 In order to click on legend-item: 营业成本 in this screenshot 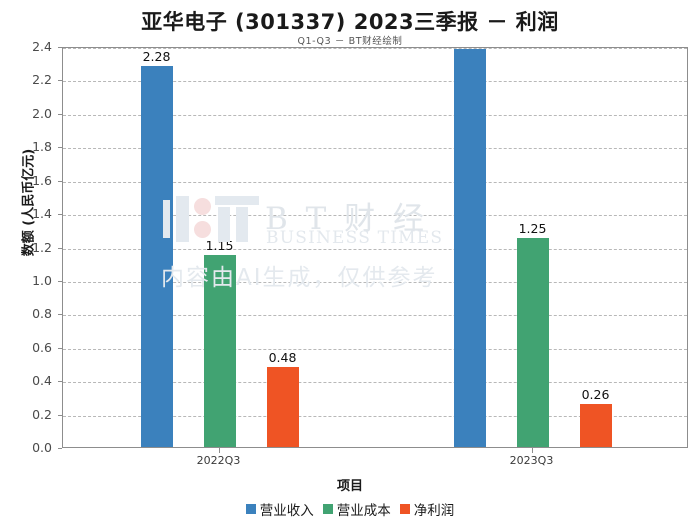, I will do `click(356, 509)`.